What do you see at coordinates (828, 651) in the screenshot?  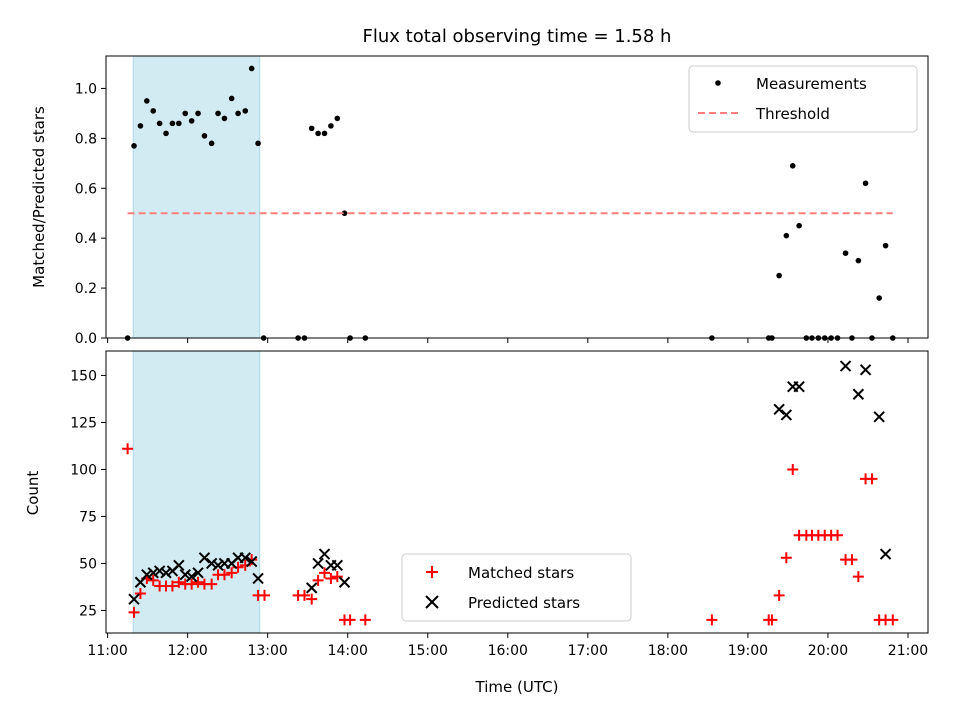 I see `x-tick-label: 20:00` at bounding box center [828, 651].